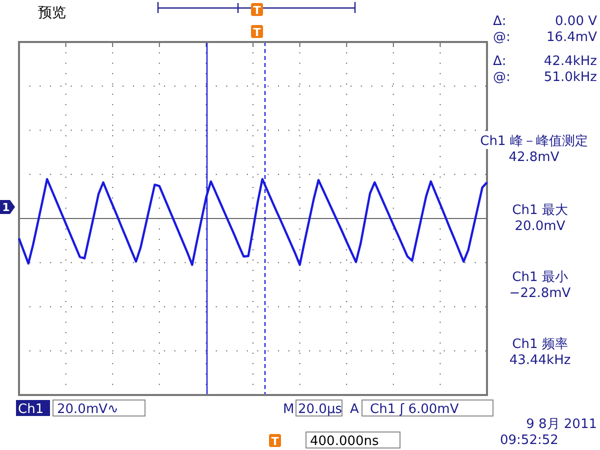  I want to click on text: Ch1 最小, so click(540, 277).